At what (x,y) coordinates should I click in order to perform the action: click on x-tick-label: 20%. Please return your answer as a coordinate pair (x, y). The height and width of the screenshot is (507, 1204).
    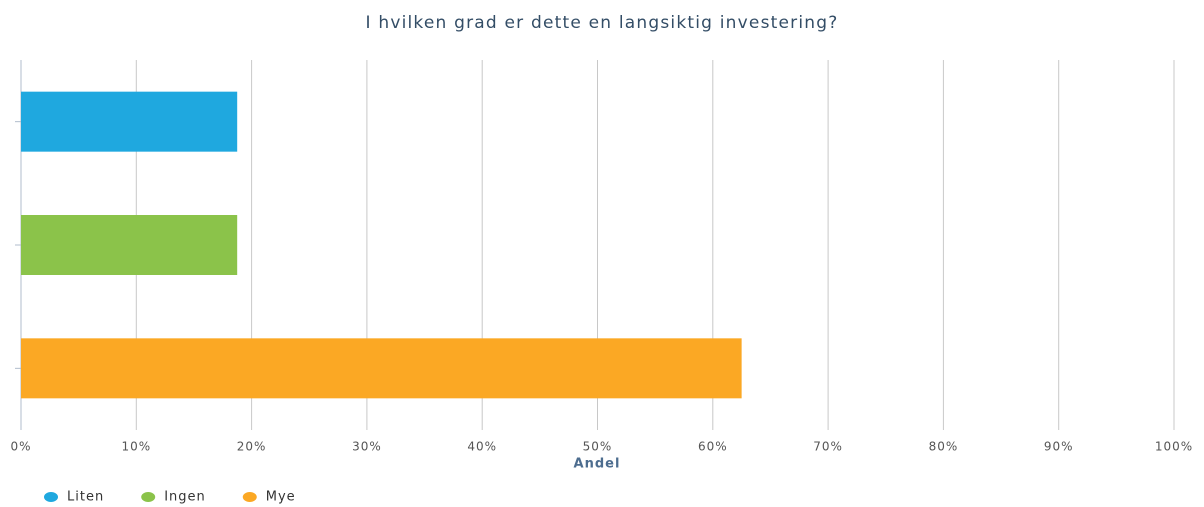
    Looking at the image, I should click on (252, 447).